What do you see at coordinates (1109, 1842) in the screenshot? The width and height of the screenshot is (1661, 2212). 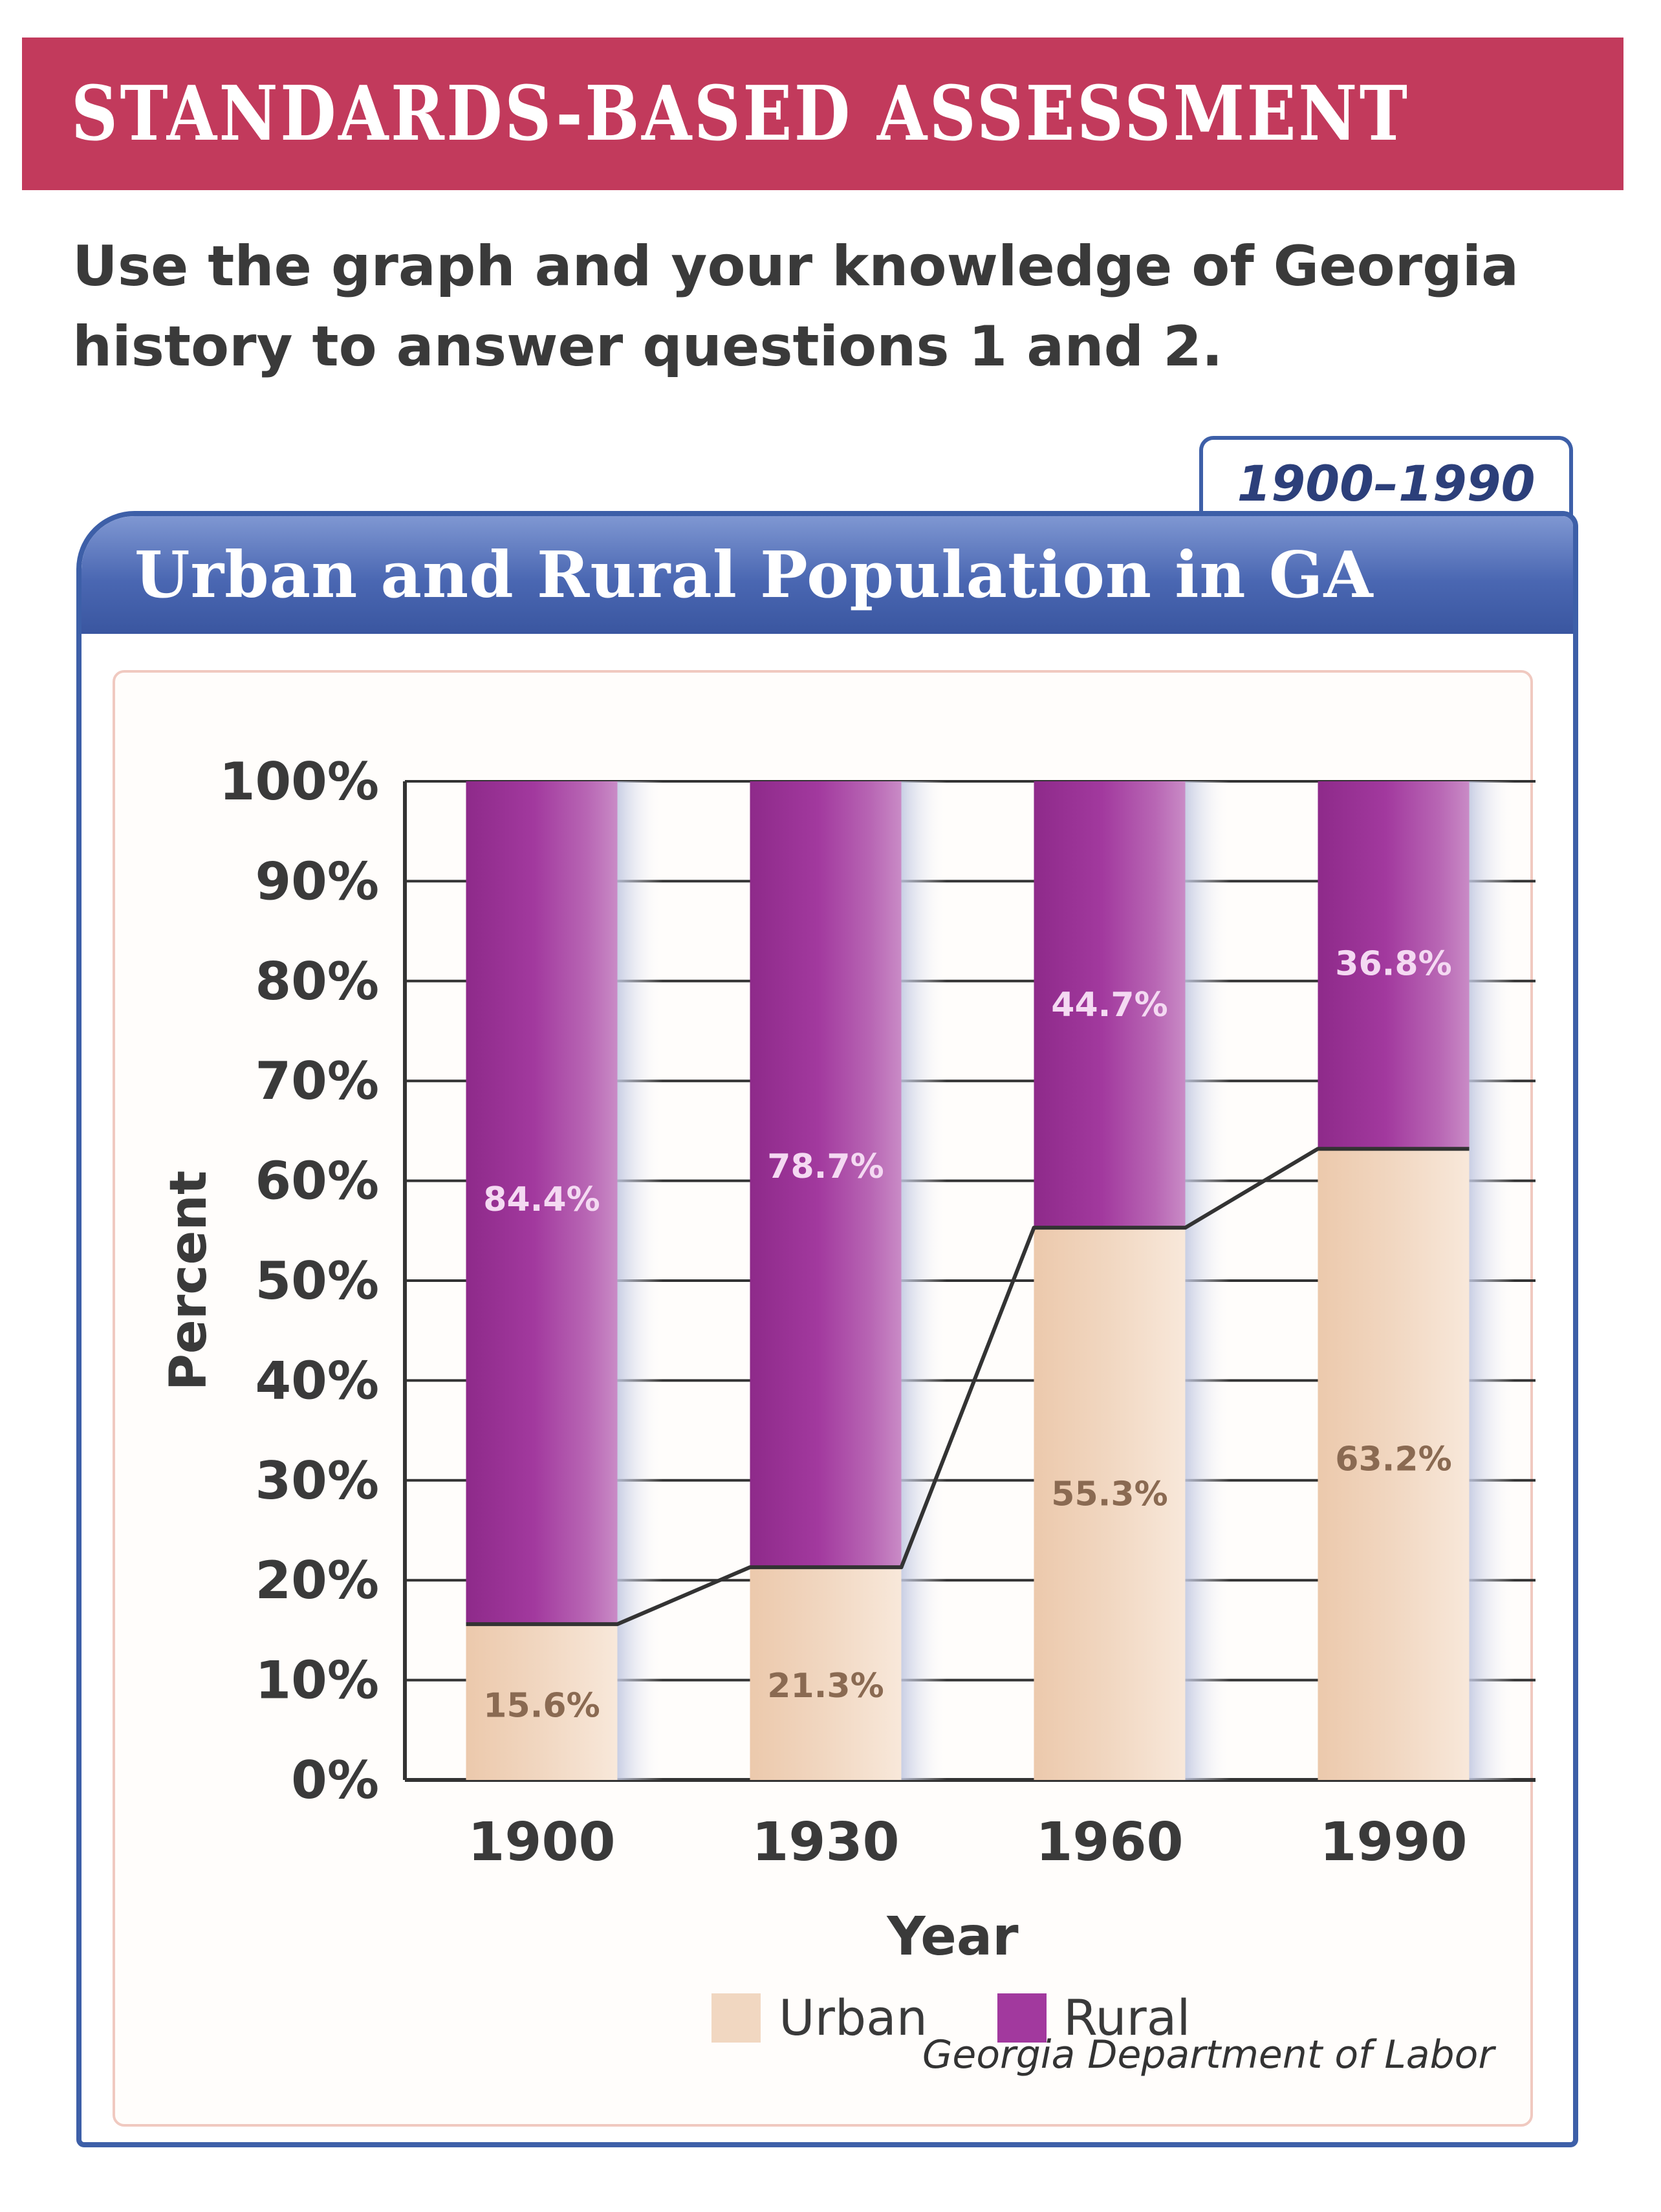 I see `x-tick-label: 1960` at bounding box center [1109, 1842].